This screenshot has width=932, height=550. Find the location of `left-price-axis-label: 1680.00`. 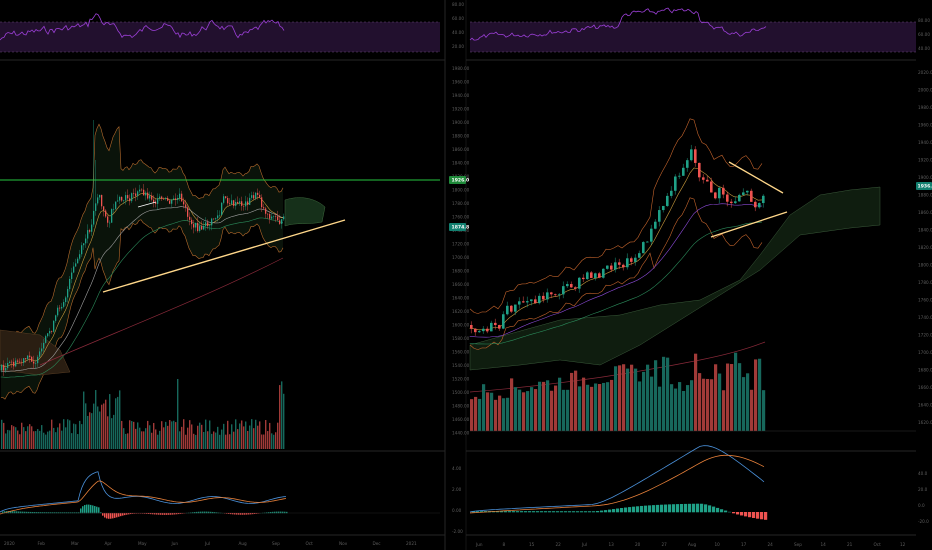

left-price-axis-label: 1680.00 is located at coordinates (461, 271).